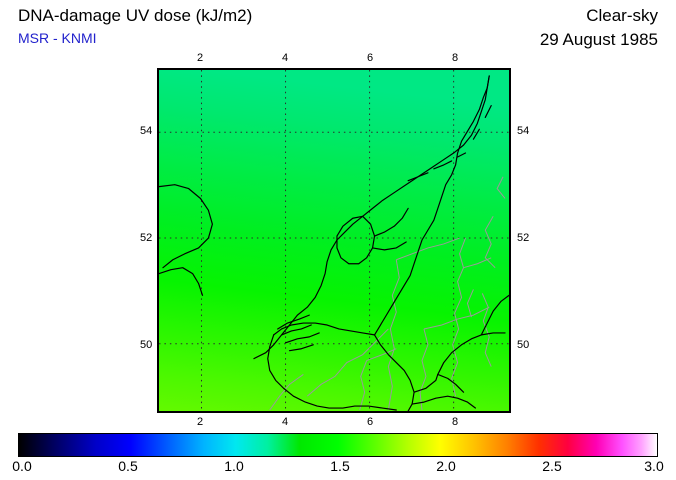  What do you see at coordinates (146, 238) in the screenshot?
I see `y-tick-left-1: 52` at bounding box center [146, 238].